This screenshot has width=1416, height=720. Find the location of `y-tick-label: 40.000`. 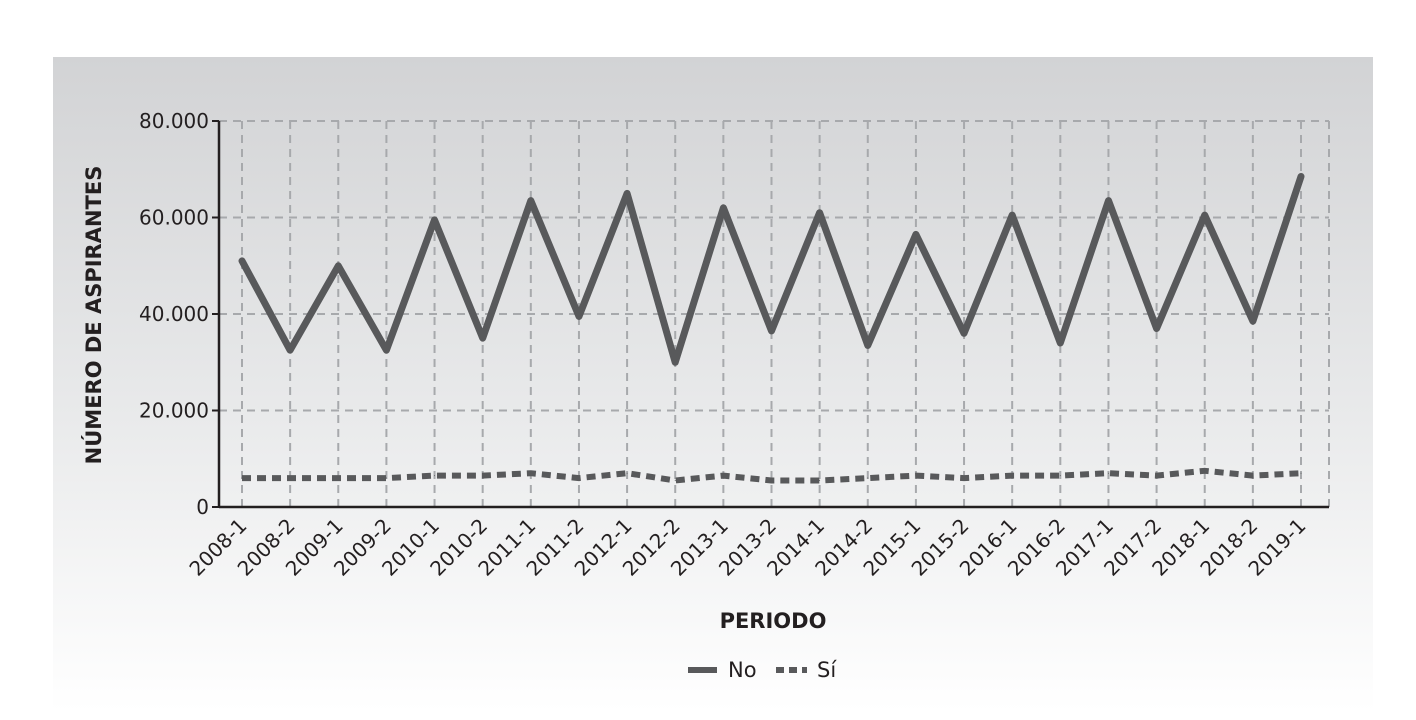

y-tick-label: 40.000 is located at coordinates (174, 314).